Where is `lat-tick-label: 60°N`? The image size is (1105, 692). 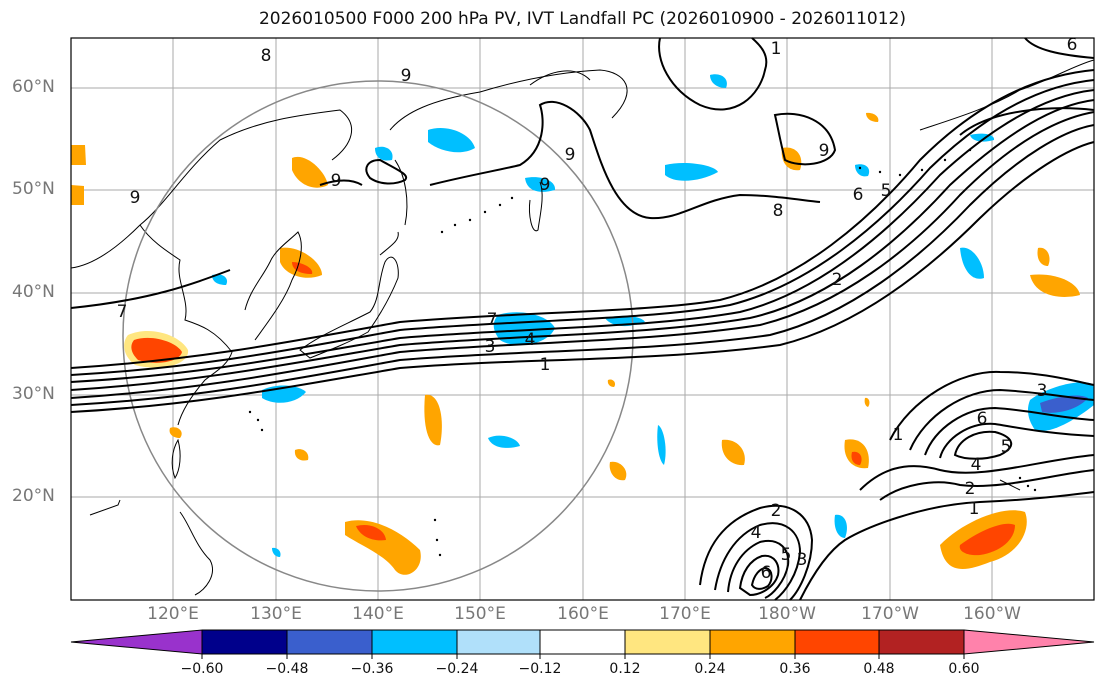 lat-tick-label: 60°N is located at coordinates (33, 87).